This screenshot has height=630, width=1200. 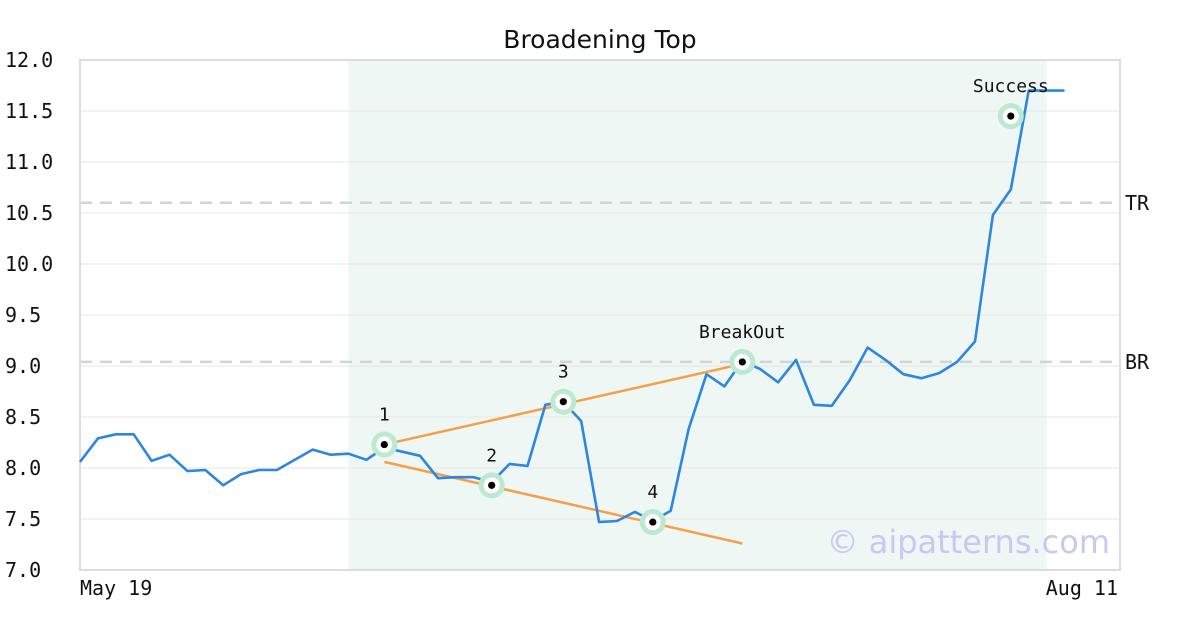 I want to click on marker-label: 4, so click(x=652, y=492).